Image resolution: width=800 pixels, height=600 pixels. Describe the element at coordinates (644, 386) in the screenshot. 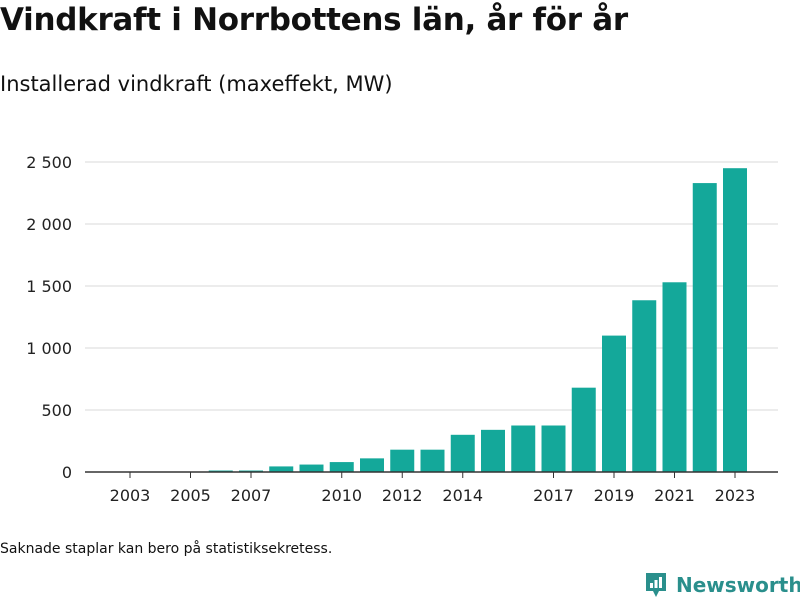

I see `bar-2020` at that location.